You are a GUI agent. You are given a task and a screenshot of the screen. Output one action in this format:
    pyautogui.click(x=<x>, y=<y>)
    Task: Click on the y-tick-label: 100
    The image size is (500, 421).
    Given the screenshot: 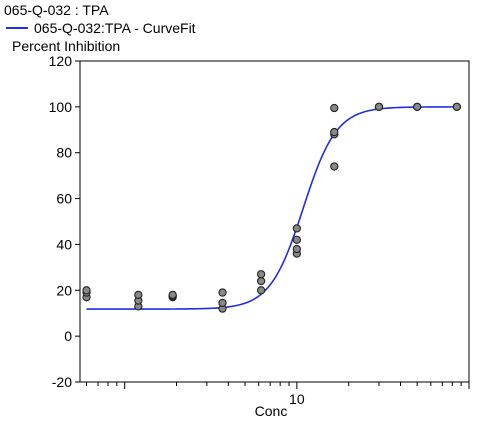 What is the action you would take?
    pyautogui.click(x=61, y=107)
    